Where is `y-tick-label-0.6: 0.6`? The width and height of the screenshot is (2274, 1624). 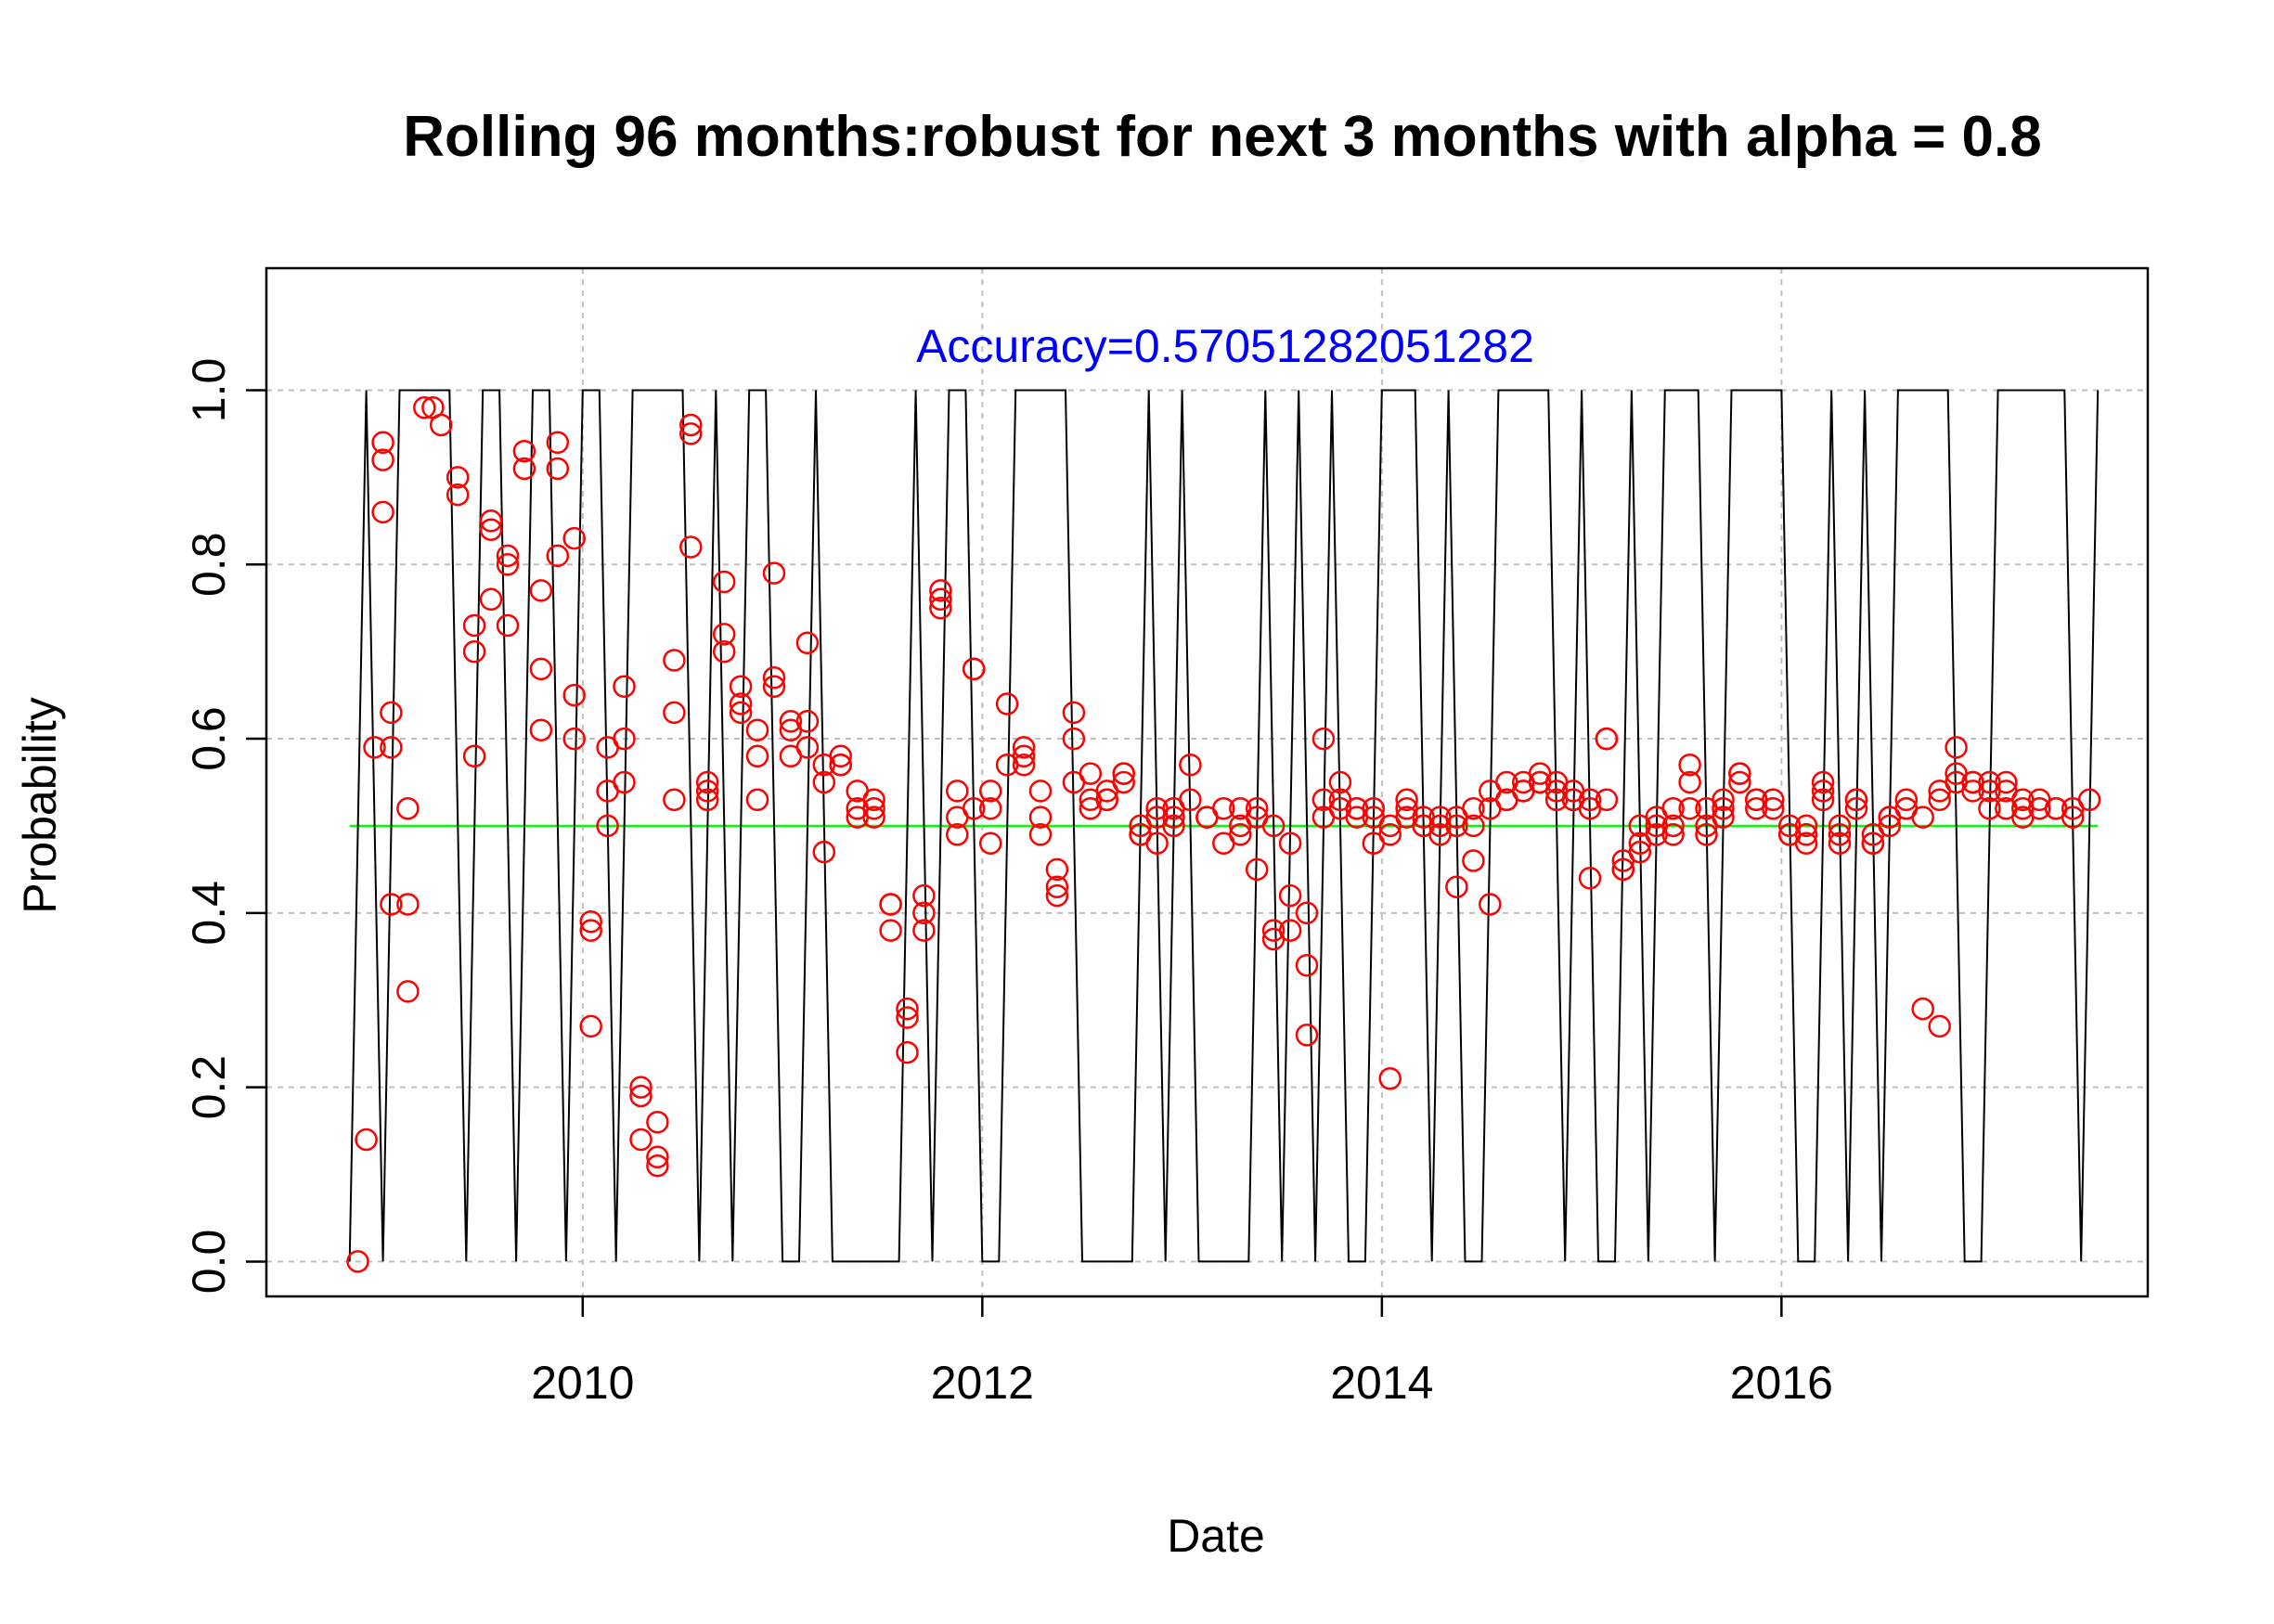 y-tick-label-0.6: 0.6 is located at coordinates (209, 739).